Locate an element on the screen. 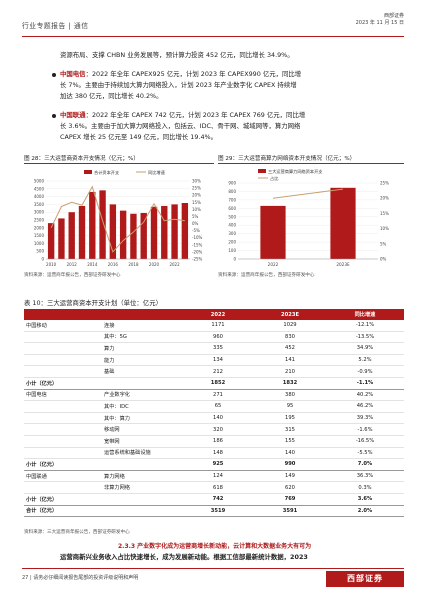  table-10-source: 资料来源：三大运营商年报公告，西部证券研发中心 is located at coordinates (77, 532).